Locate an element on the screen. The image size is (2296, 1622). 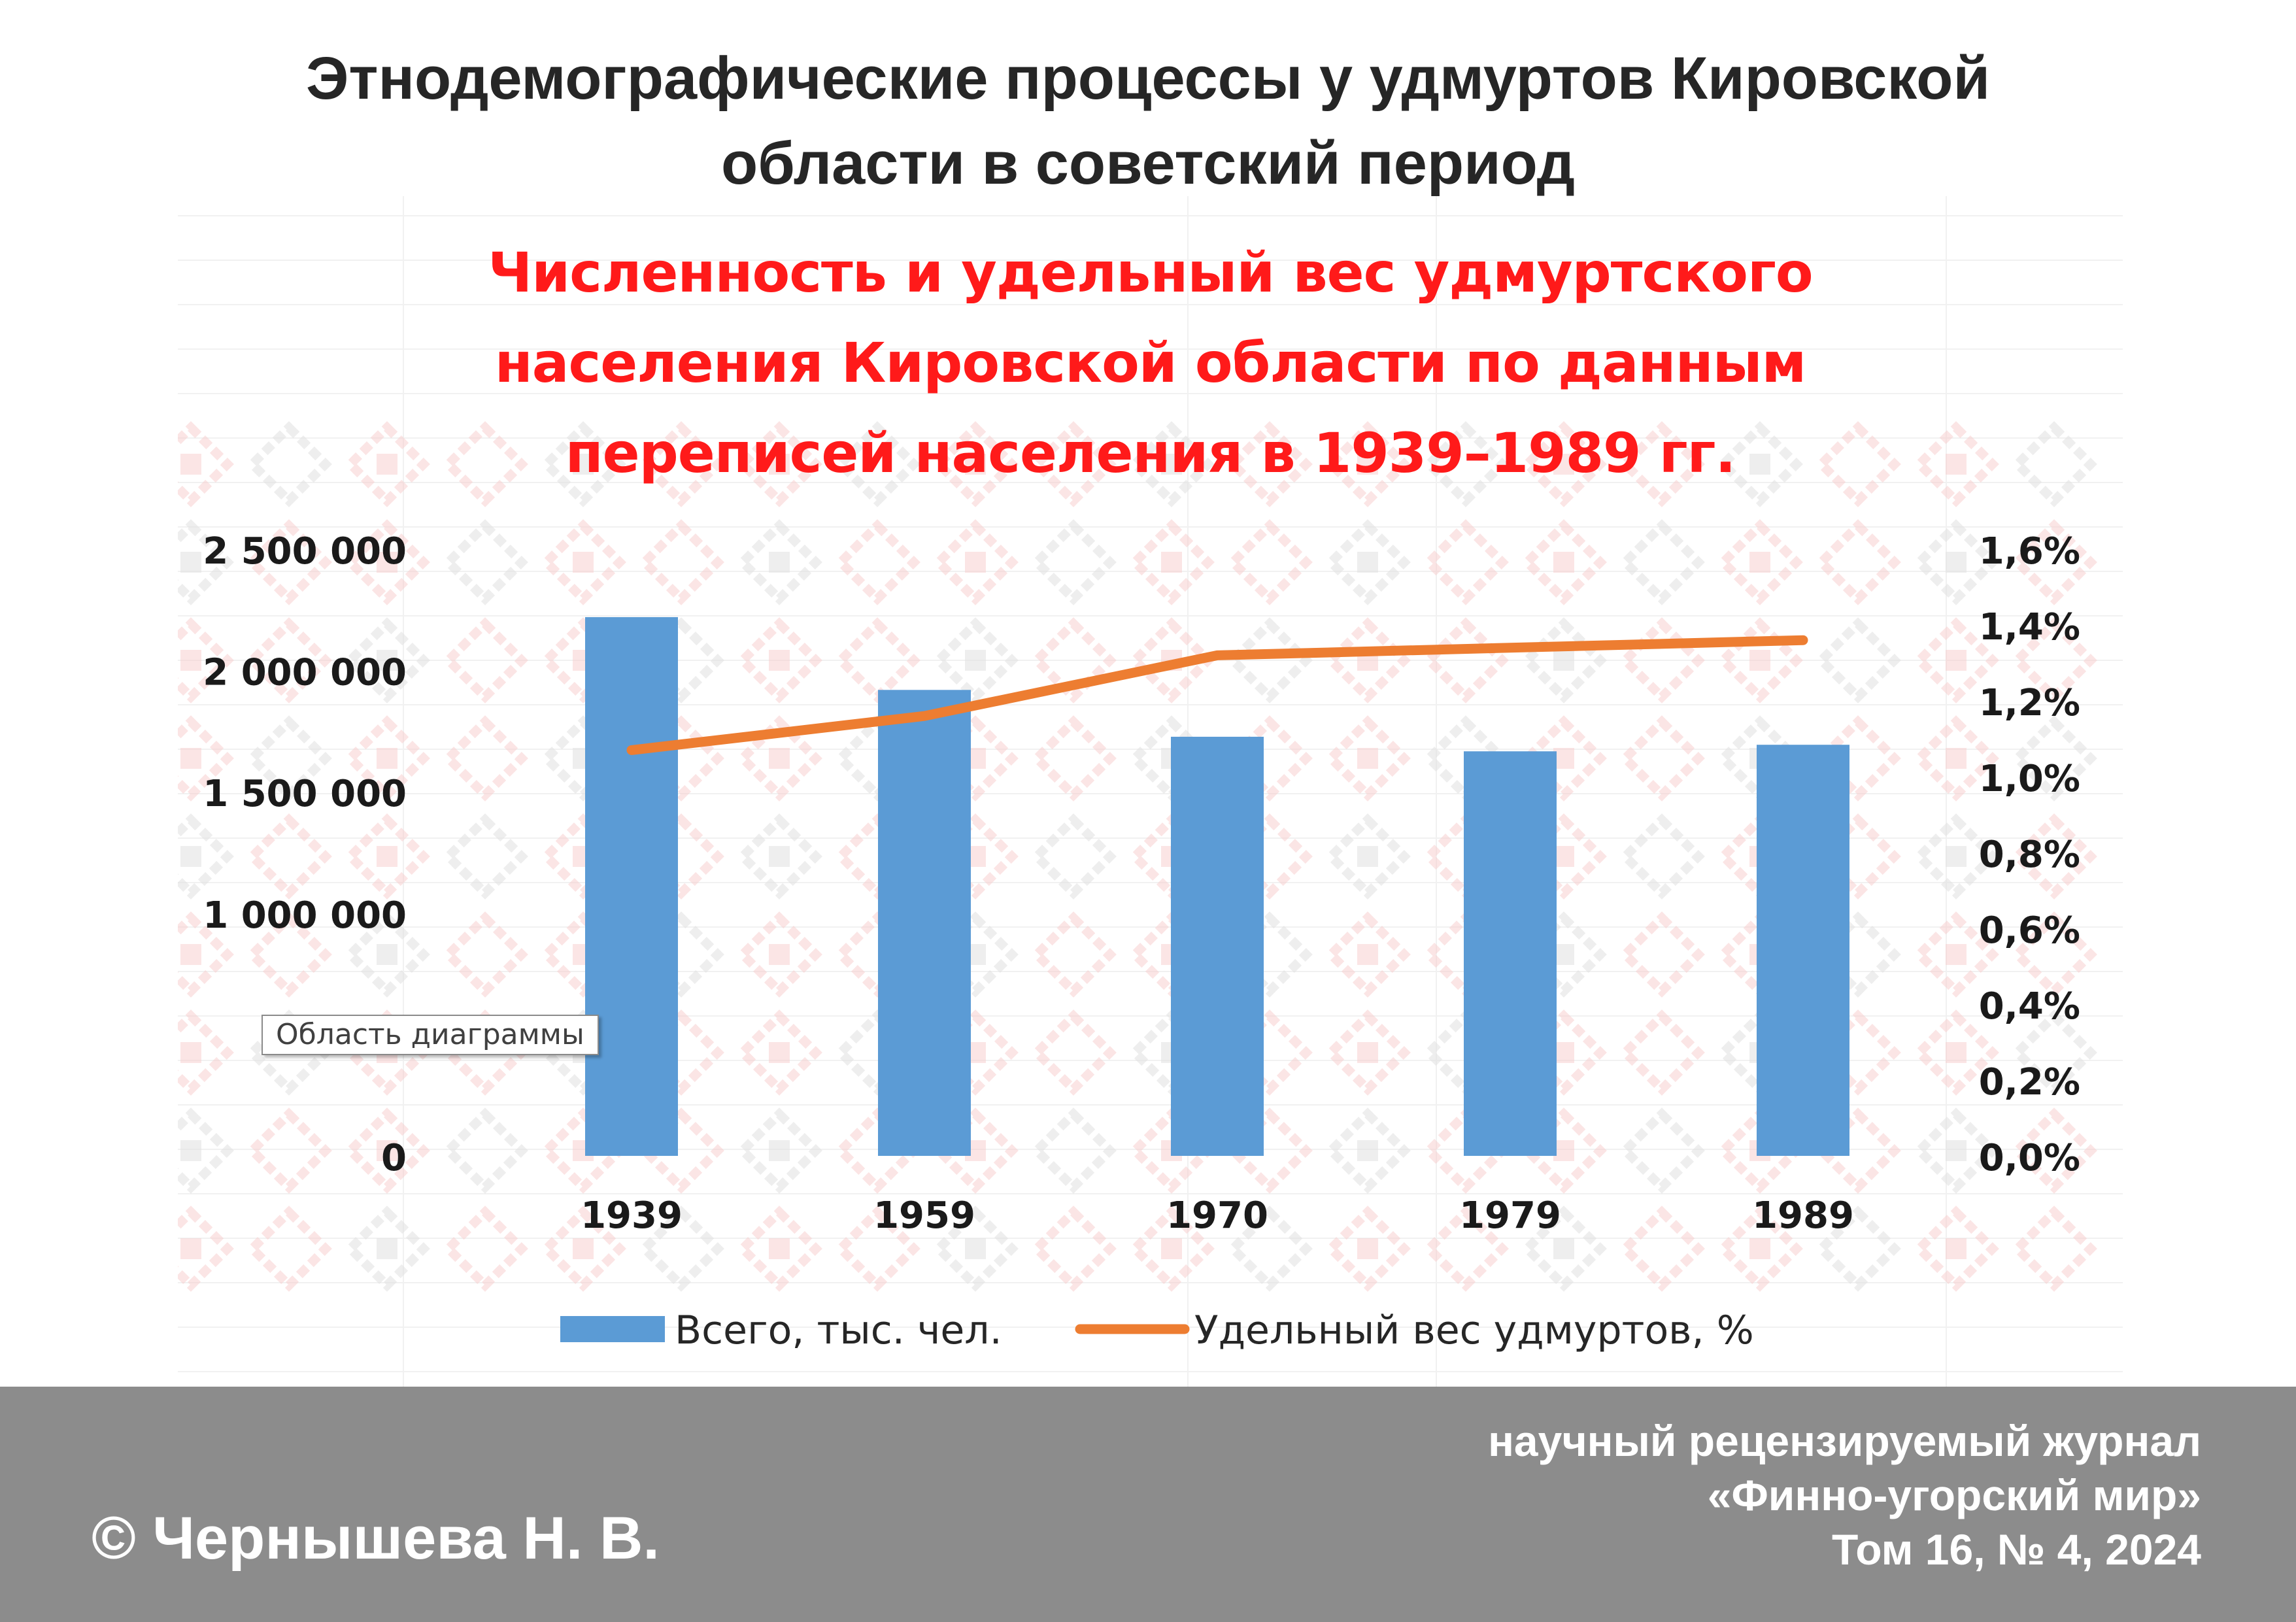
legend-bar-label: Всего, тыс. чел. is located at coordinates (839, 1330).